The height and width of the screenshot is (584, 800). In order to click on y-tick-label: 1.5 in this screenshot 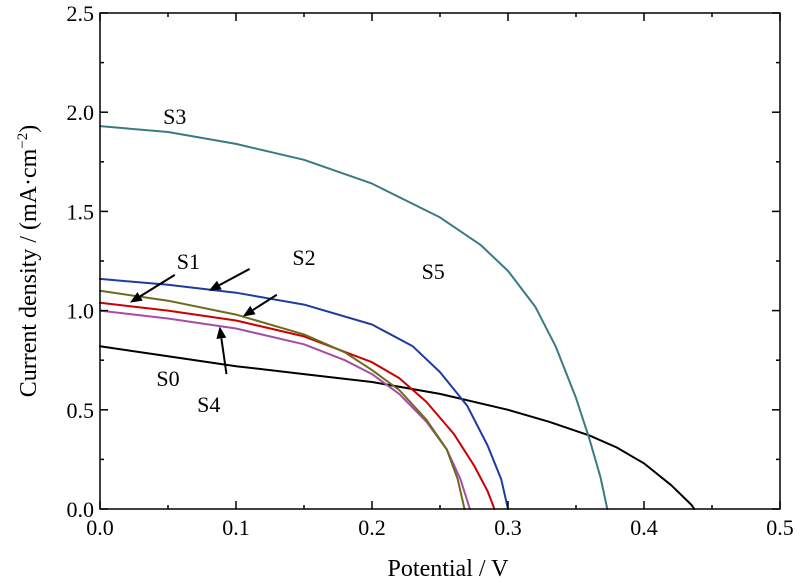, I will do `click(81, 211)`.